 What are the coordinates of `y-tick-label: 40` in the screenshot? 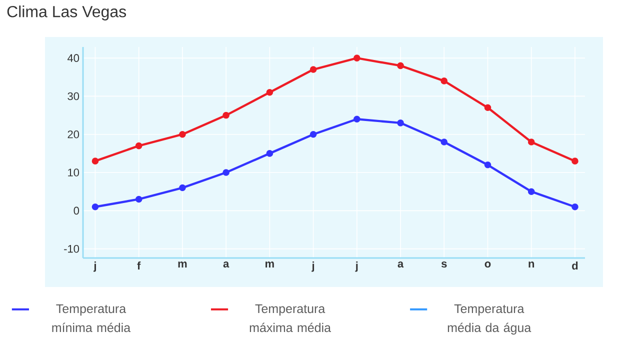 It's located at (73, 58).